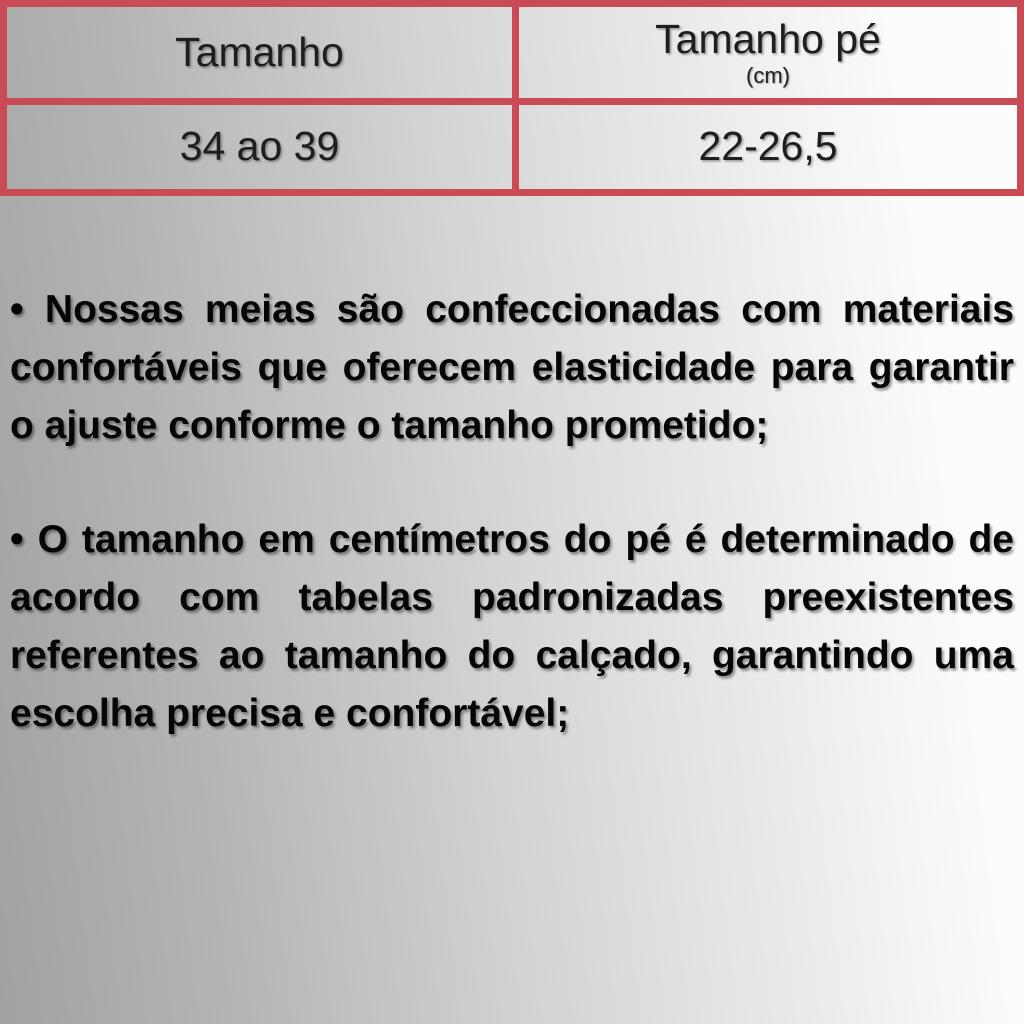 The height and width of the screenshot is (1024, 1024). I want to click on size-table-header-tamanho-pe-label: Tamanho pé, so click(768, 38).